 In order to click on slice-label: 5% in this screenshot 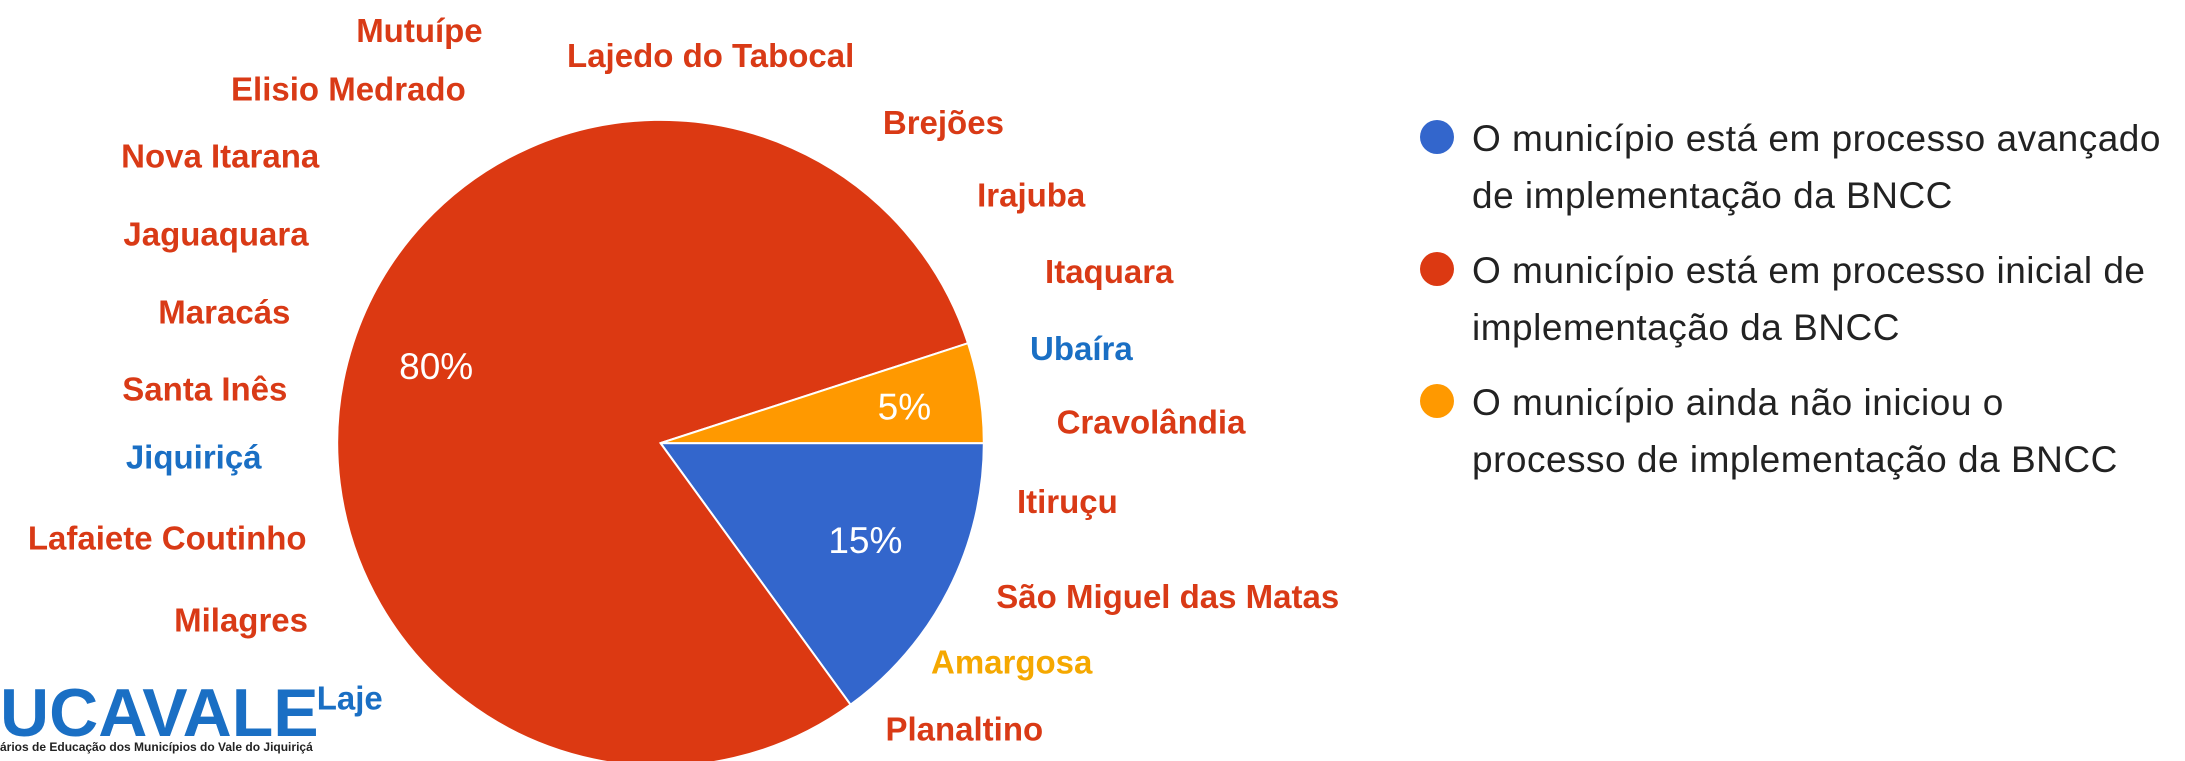, I will do `click(904, 406)`.